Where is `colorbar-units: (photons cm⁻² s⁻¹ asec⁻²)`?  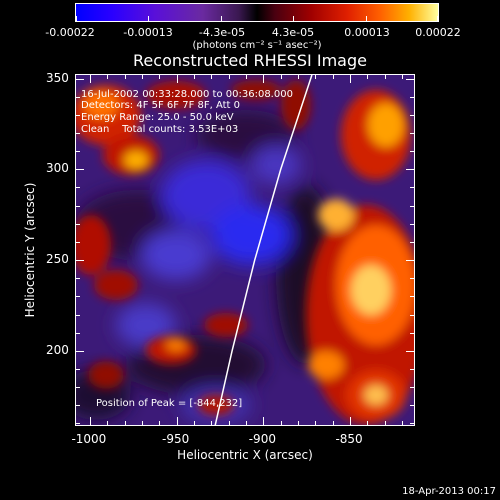
colorbar-units: (photons cm⁻² s⁻¹ asec⁻²) is located at coordinates (257, 45).